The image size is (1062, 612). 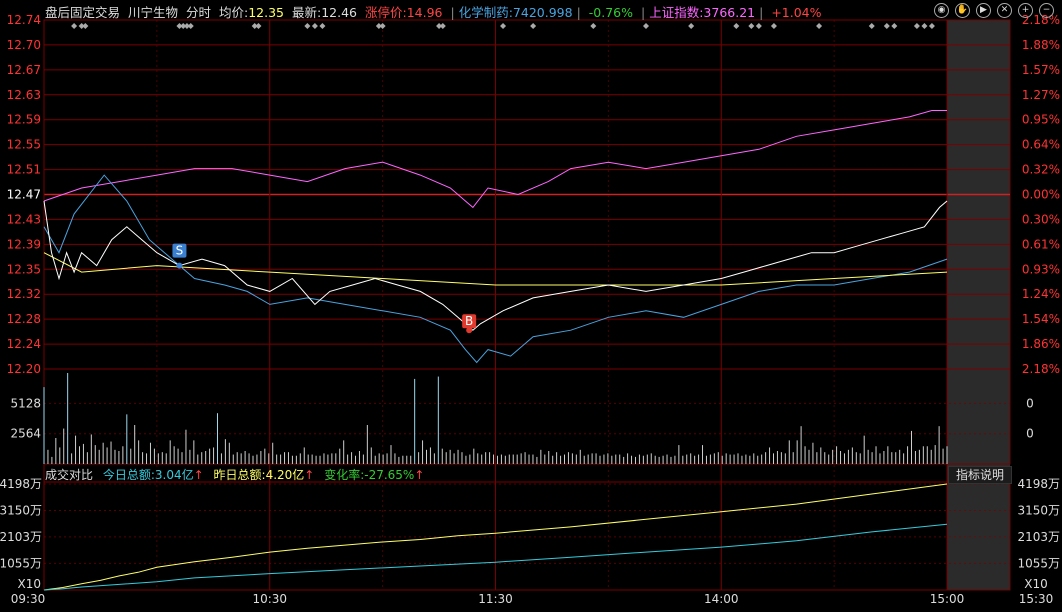 What do you see at coordinates (761, 12) in the screenshot?
I see `index-close-bracket: |` at bounding box center [761, 12].